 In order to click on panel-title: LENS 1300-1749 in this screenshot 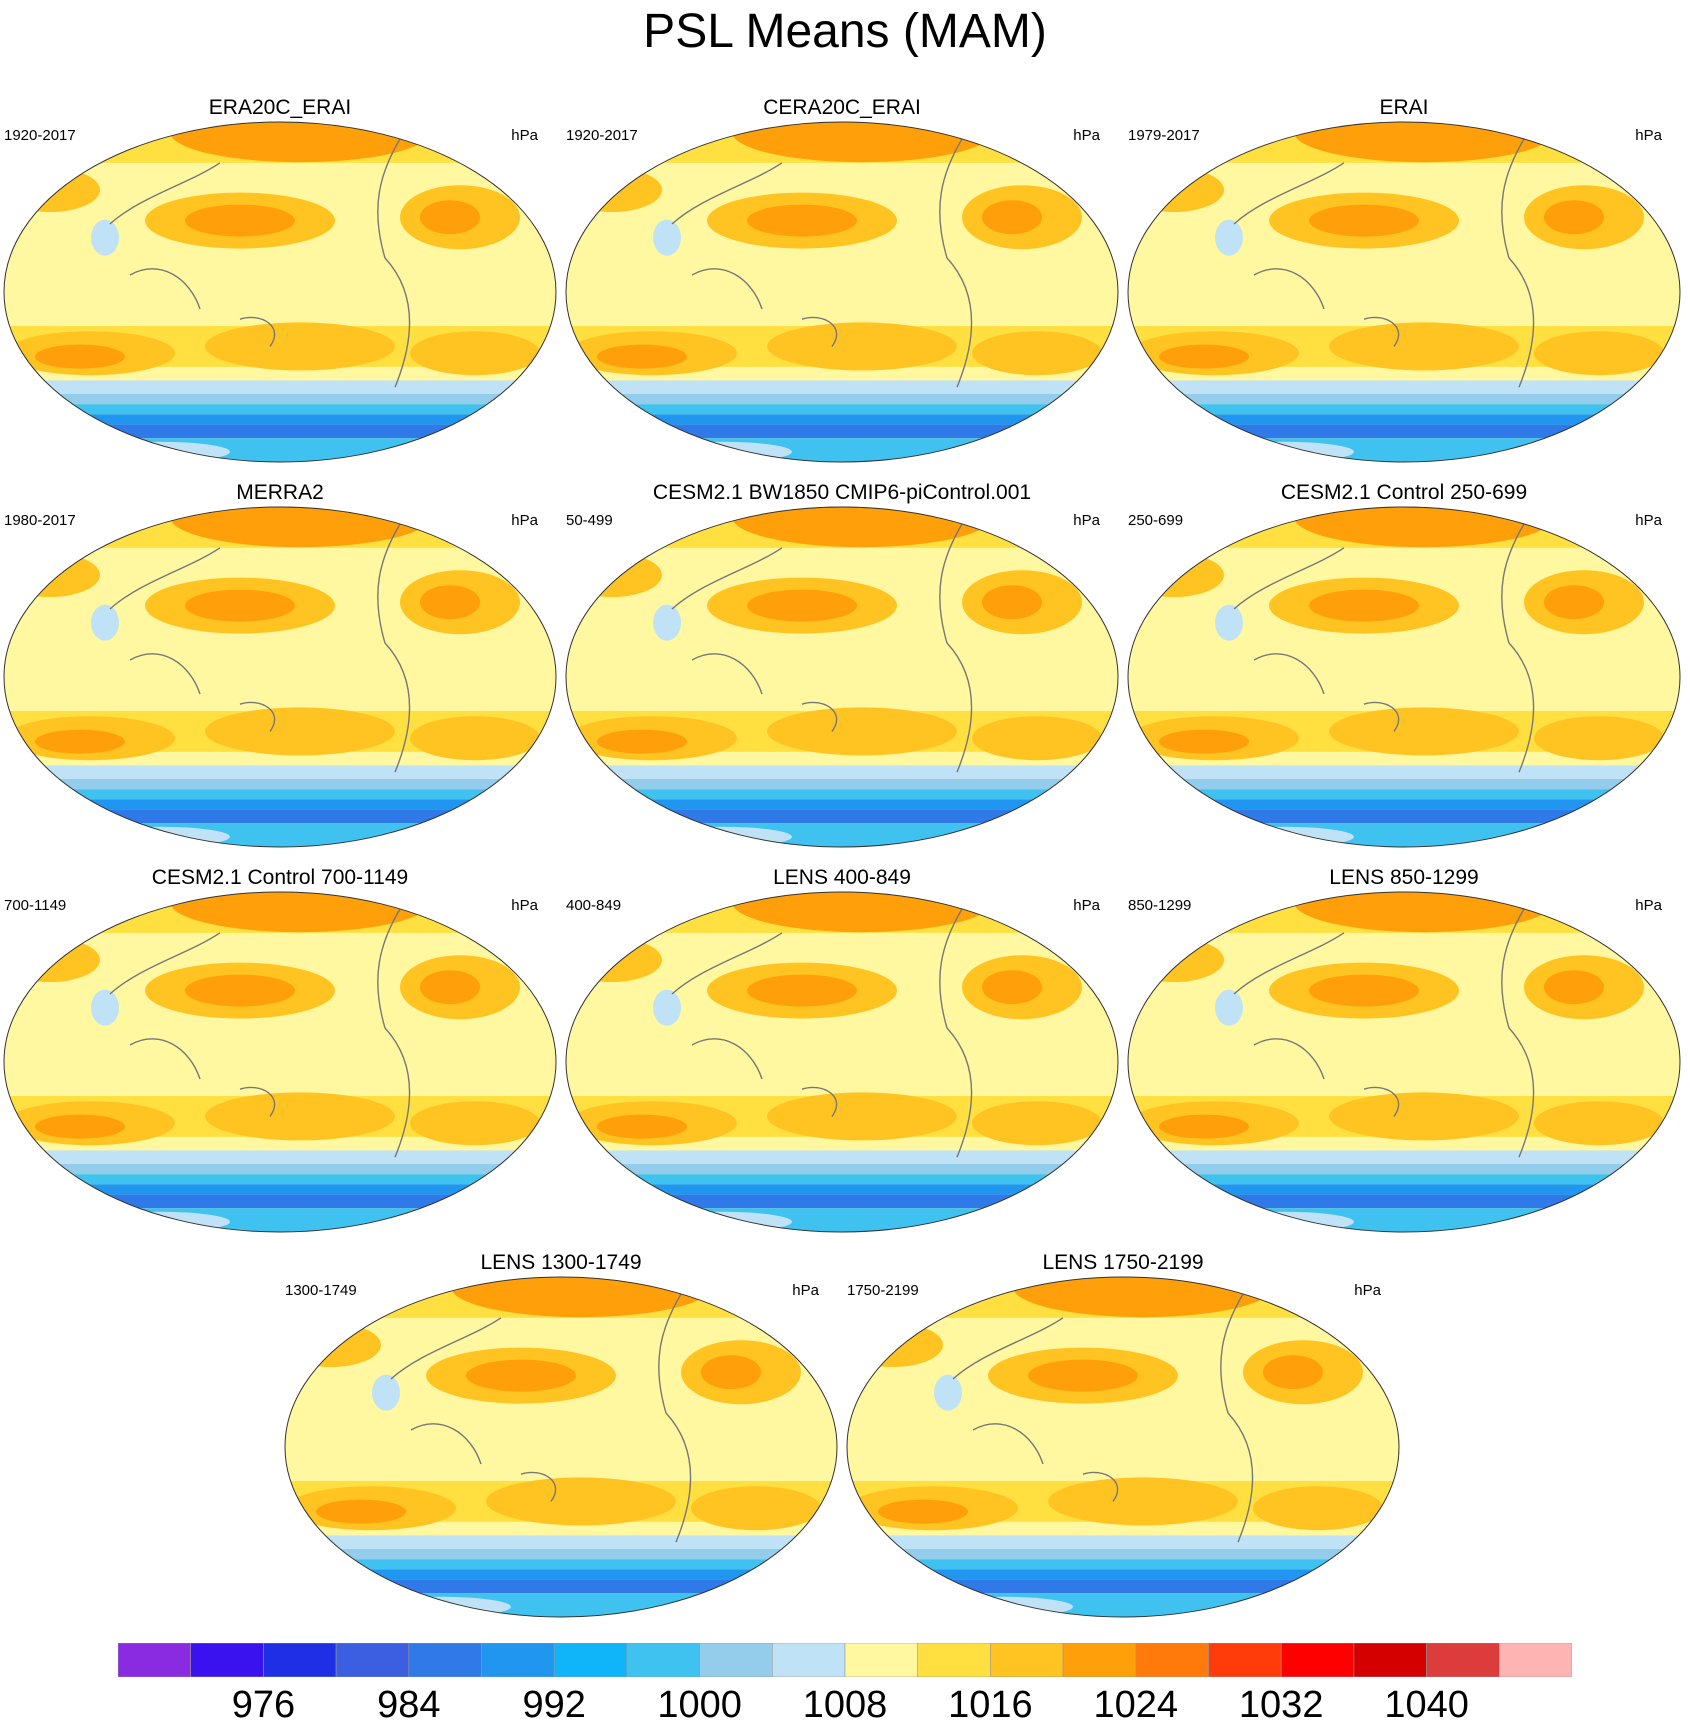, I will do `click(561, 1262)`.